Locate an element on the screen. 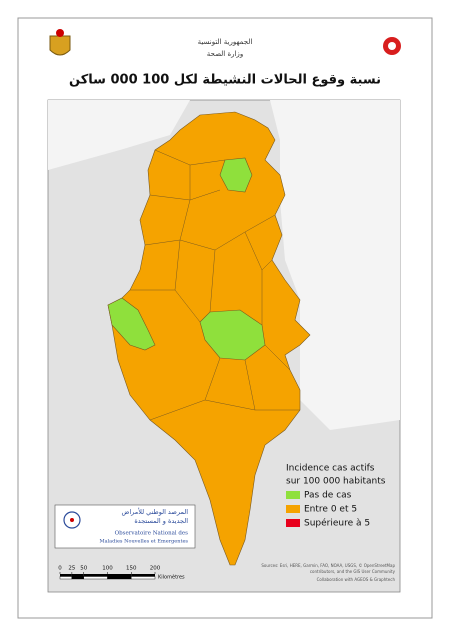 The height and width of the screenshot is (640, 450). scale-label: 100 is located at coordinates (107, 569).